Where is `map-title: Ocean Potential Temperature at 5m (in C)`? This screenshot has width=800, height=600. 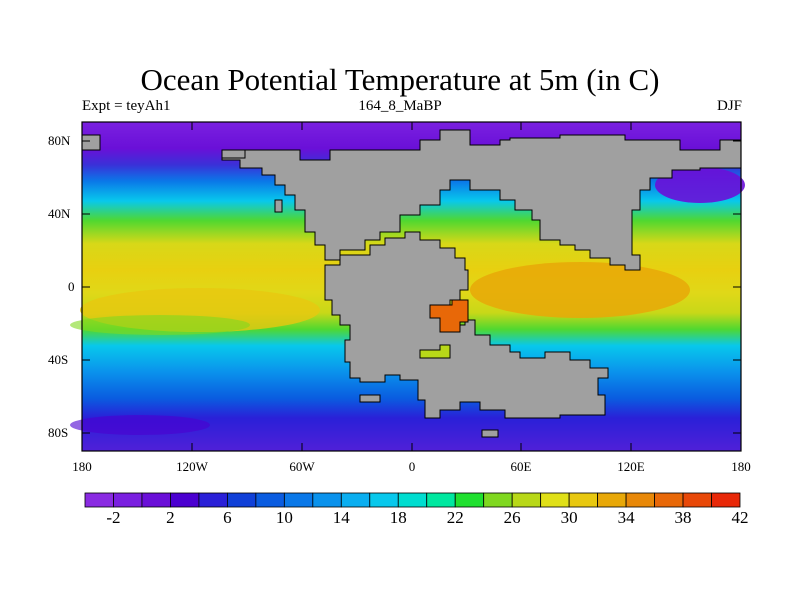 map-title: Ocean Potential Temperature at 5m (in C) is located at coordinates (400, 79).